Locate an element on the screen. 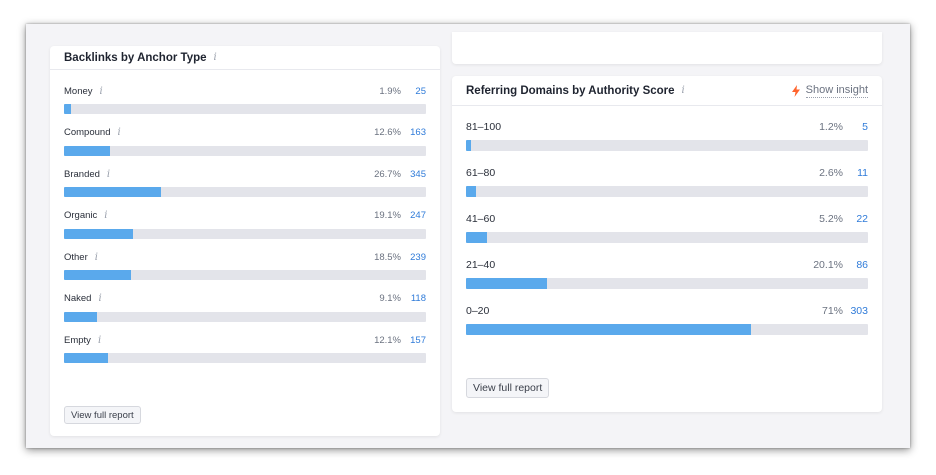 This screenshot has height=475, width=936. list-item: Naked i 9.1% 118 is located at coordinates (245, 307).